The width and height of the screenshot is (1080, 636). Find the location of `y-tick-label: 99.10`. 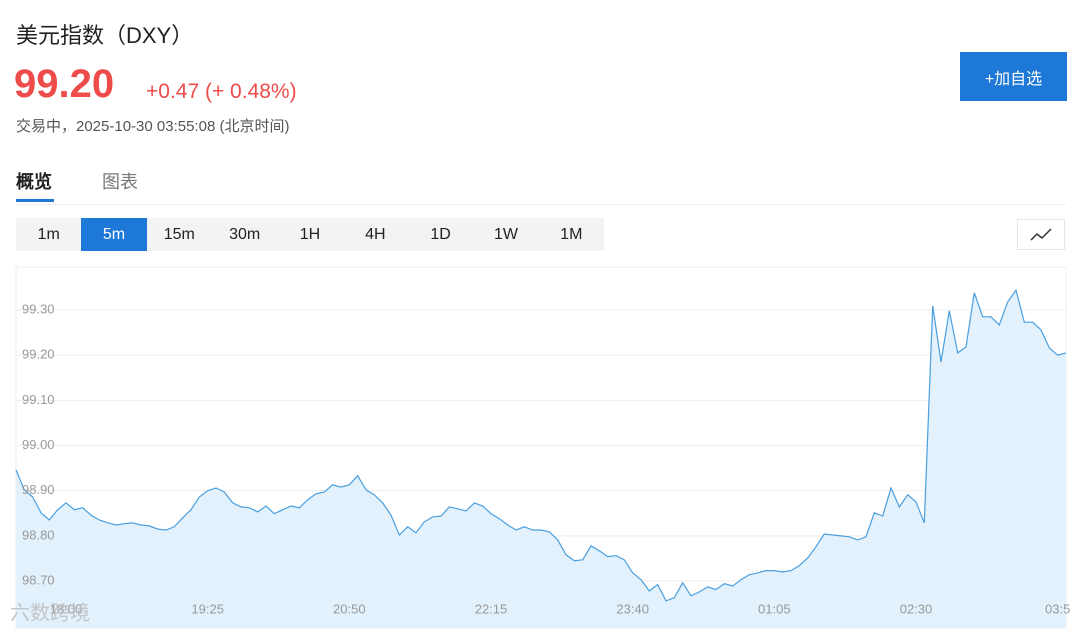

y-tick-label: 99.10 is located at coordinates (38, 399).